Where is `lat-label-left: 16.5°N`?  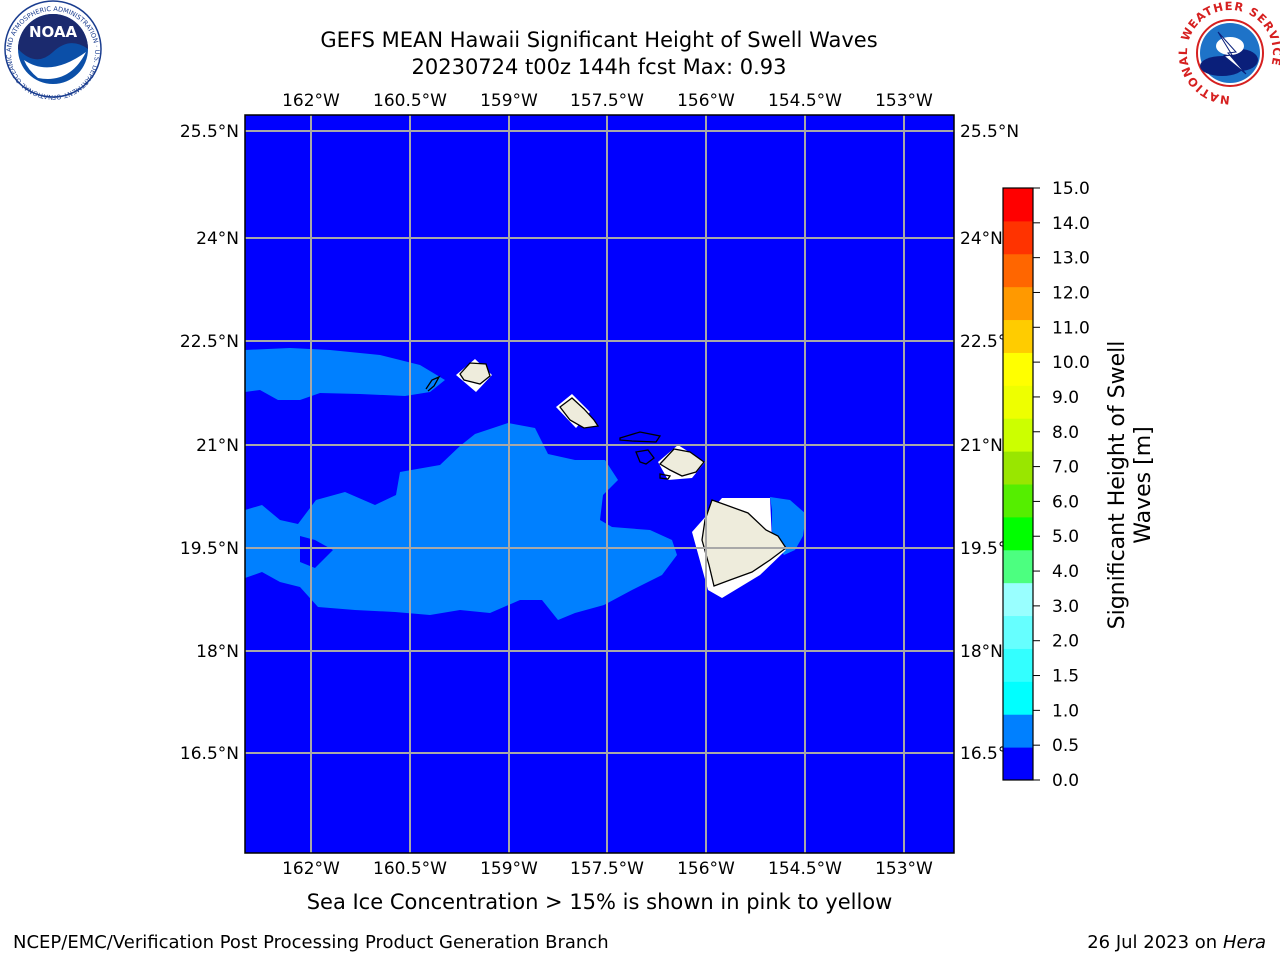
lat-label-left: 16.5°N is located at coordinates (209, 754).